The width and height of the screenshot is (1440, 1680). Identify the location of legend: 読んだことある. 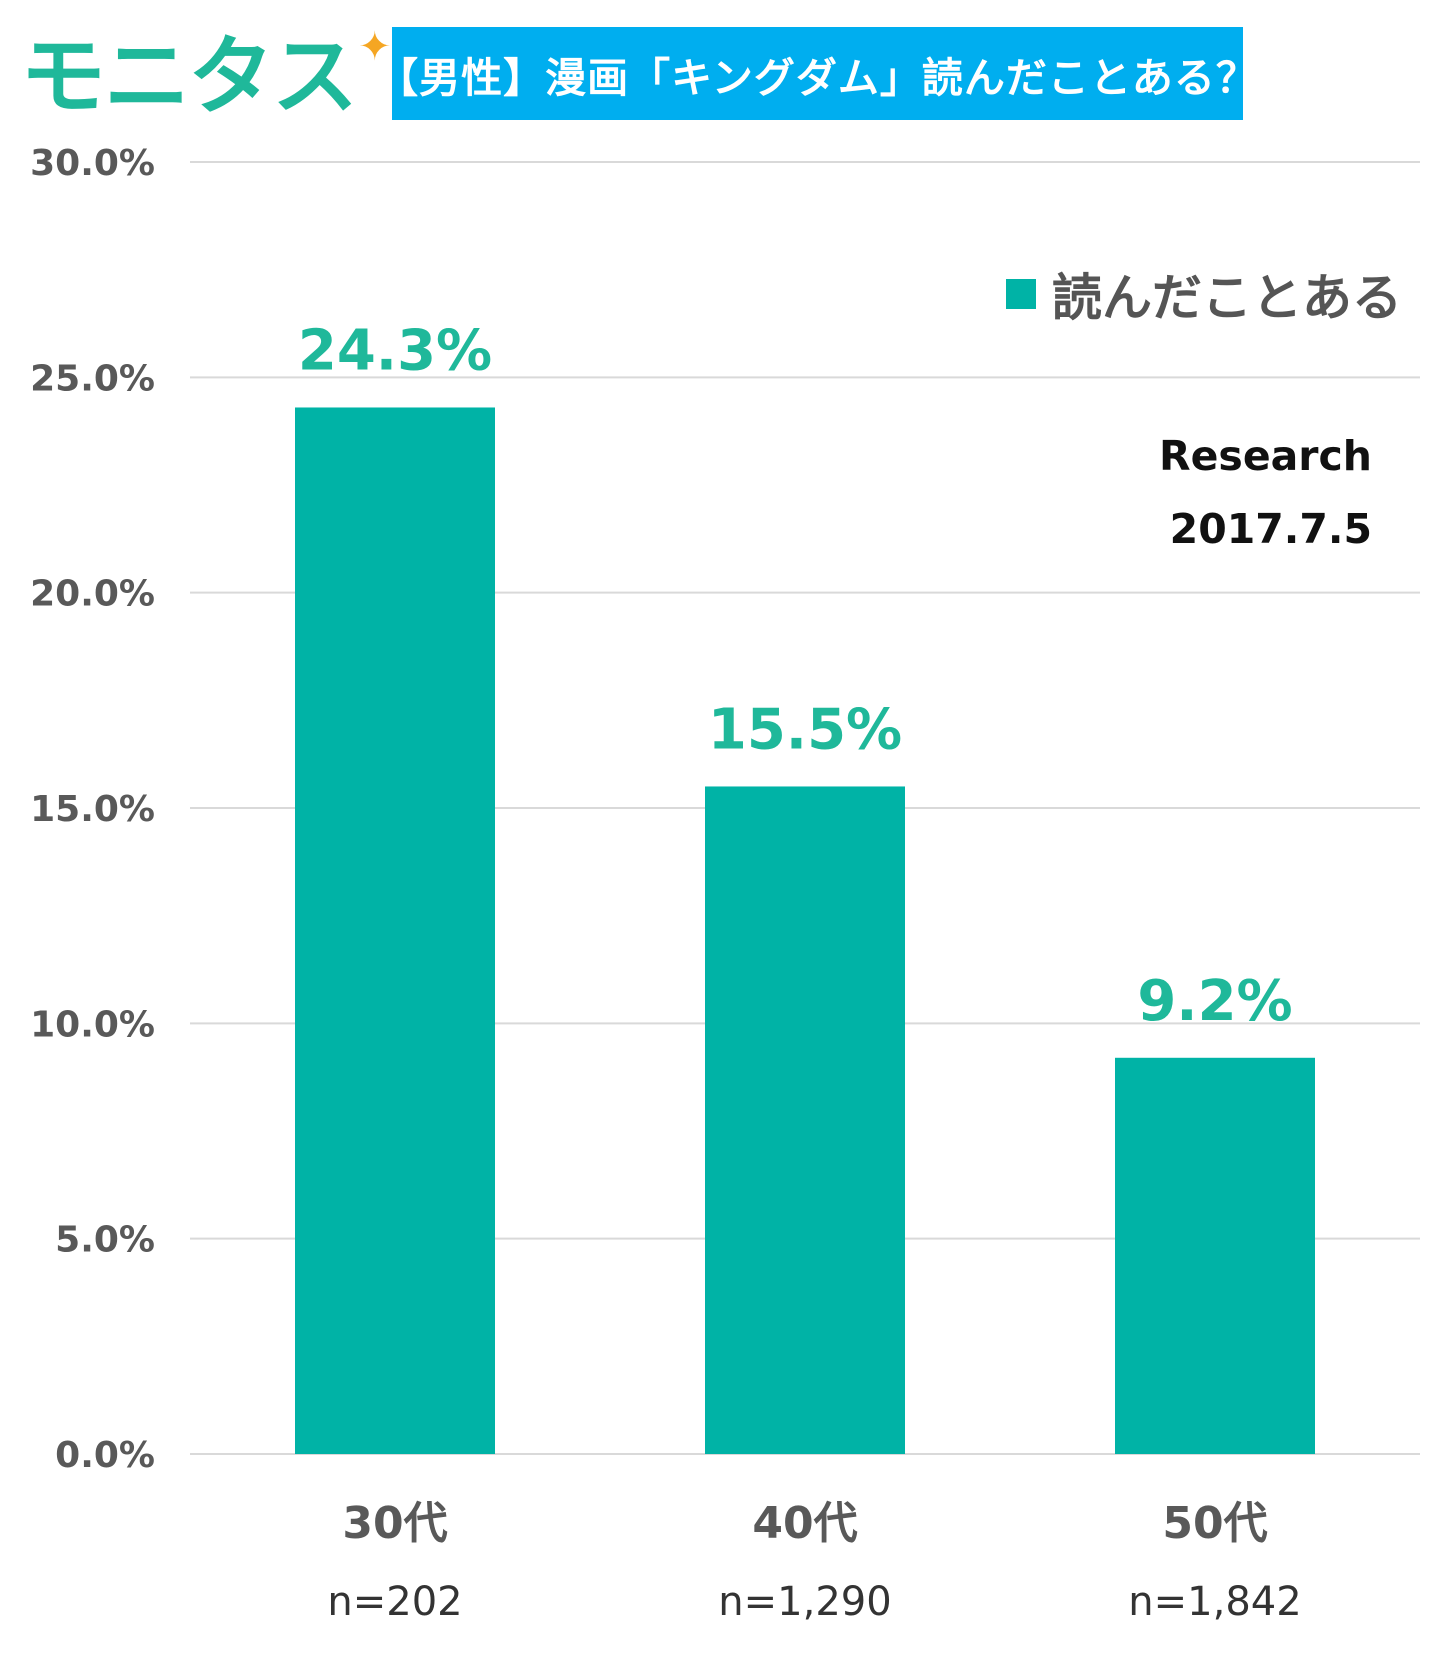
(1204, 294).